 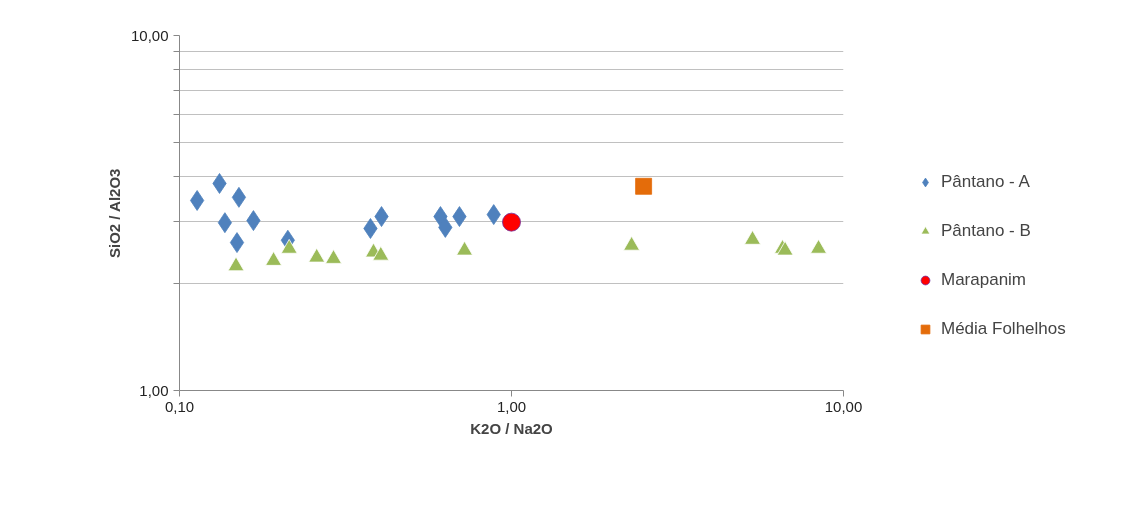 What do you see at coordinates (512, 428) in the screenshot?
I see `x-axis-title: K2O / Na2O` at bounding box center [512, 428].